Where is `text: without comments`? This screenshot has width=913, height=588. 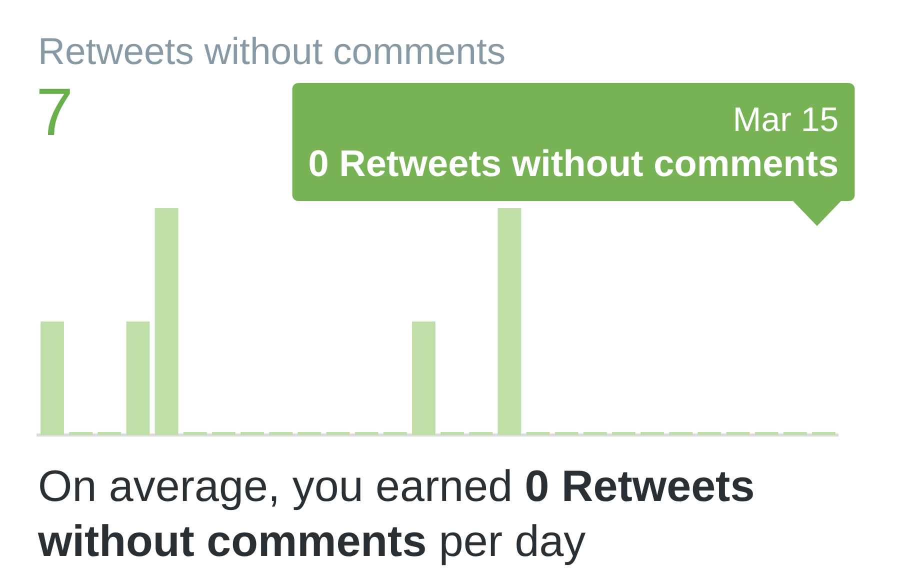
text: without comments is located at coordinates (232, 541).